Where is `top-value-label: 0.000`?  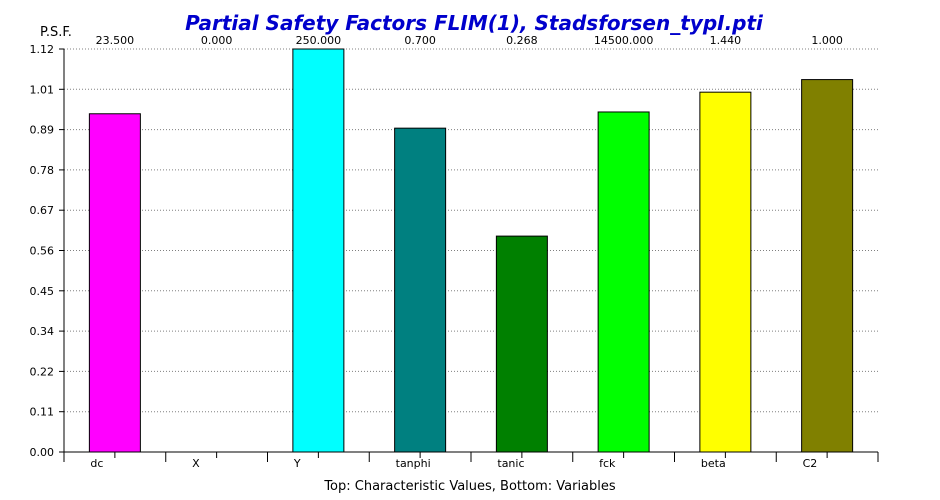 top-value-label: 0.000 is located at coordinates (217, 40).